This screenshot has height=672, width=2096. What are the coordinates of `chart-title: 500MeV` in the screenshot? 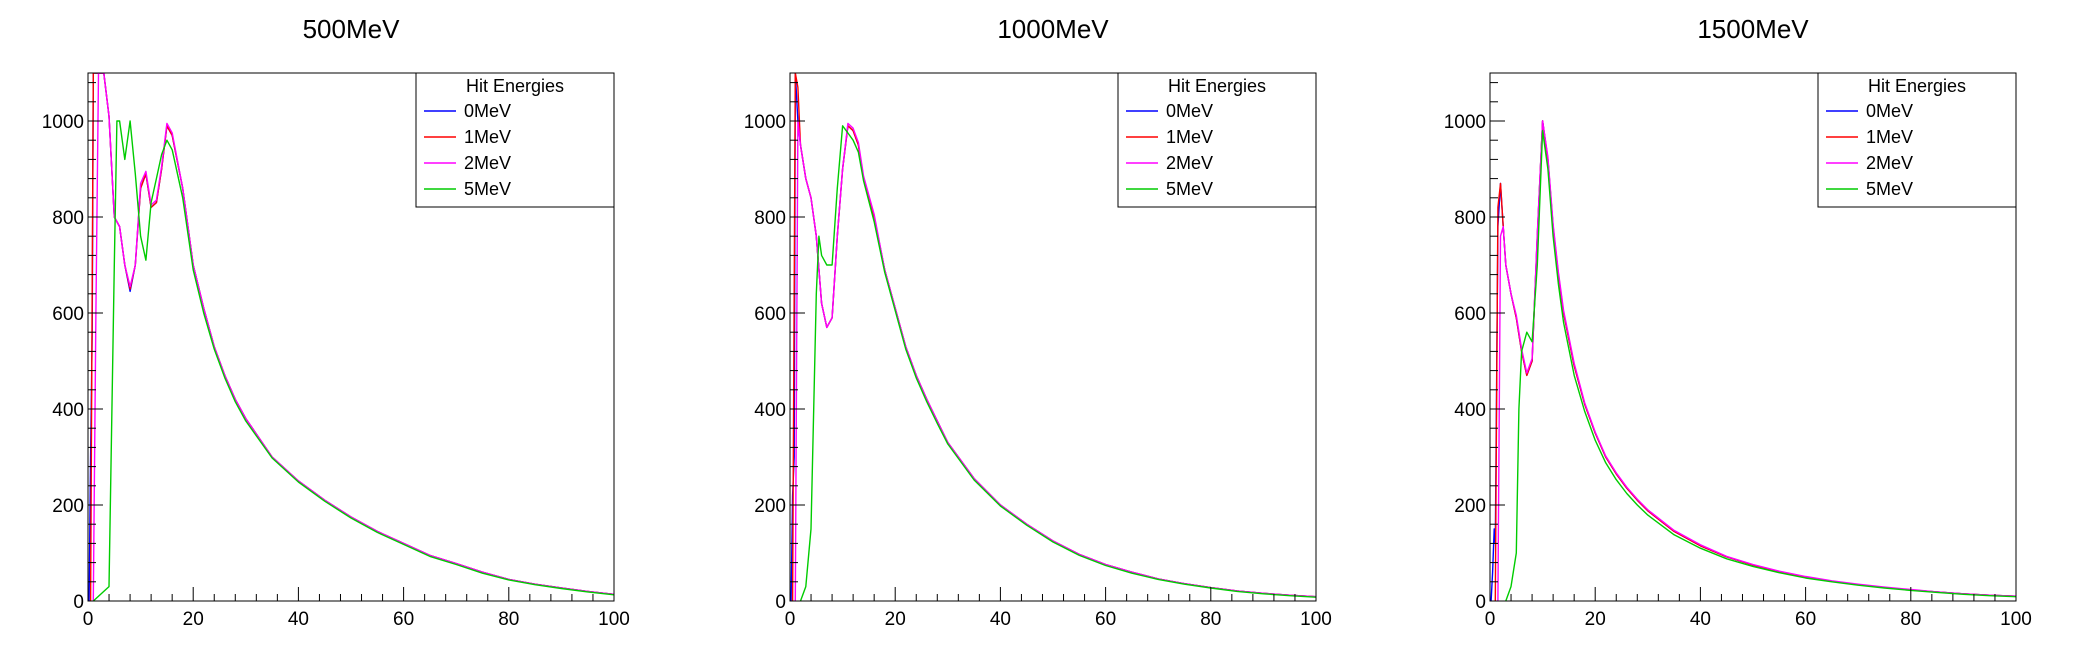 It's located at (351, 29).